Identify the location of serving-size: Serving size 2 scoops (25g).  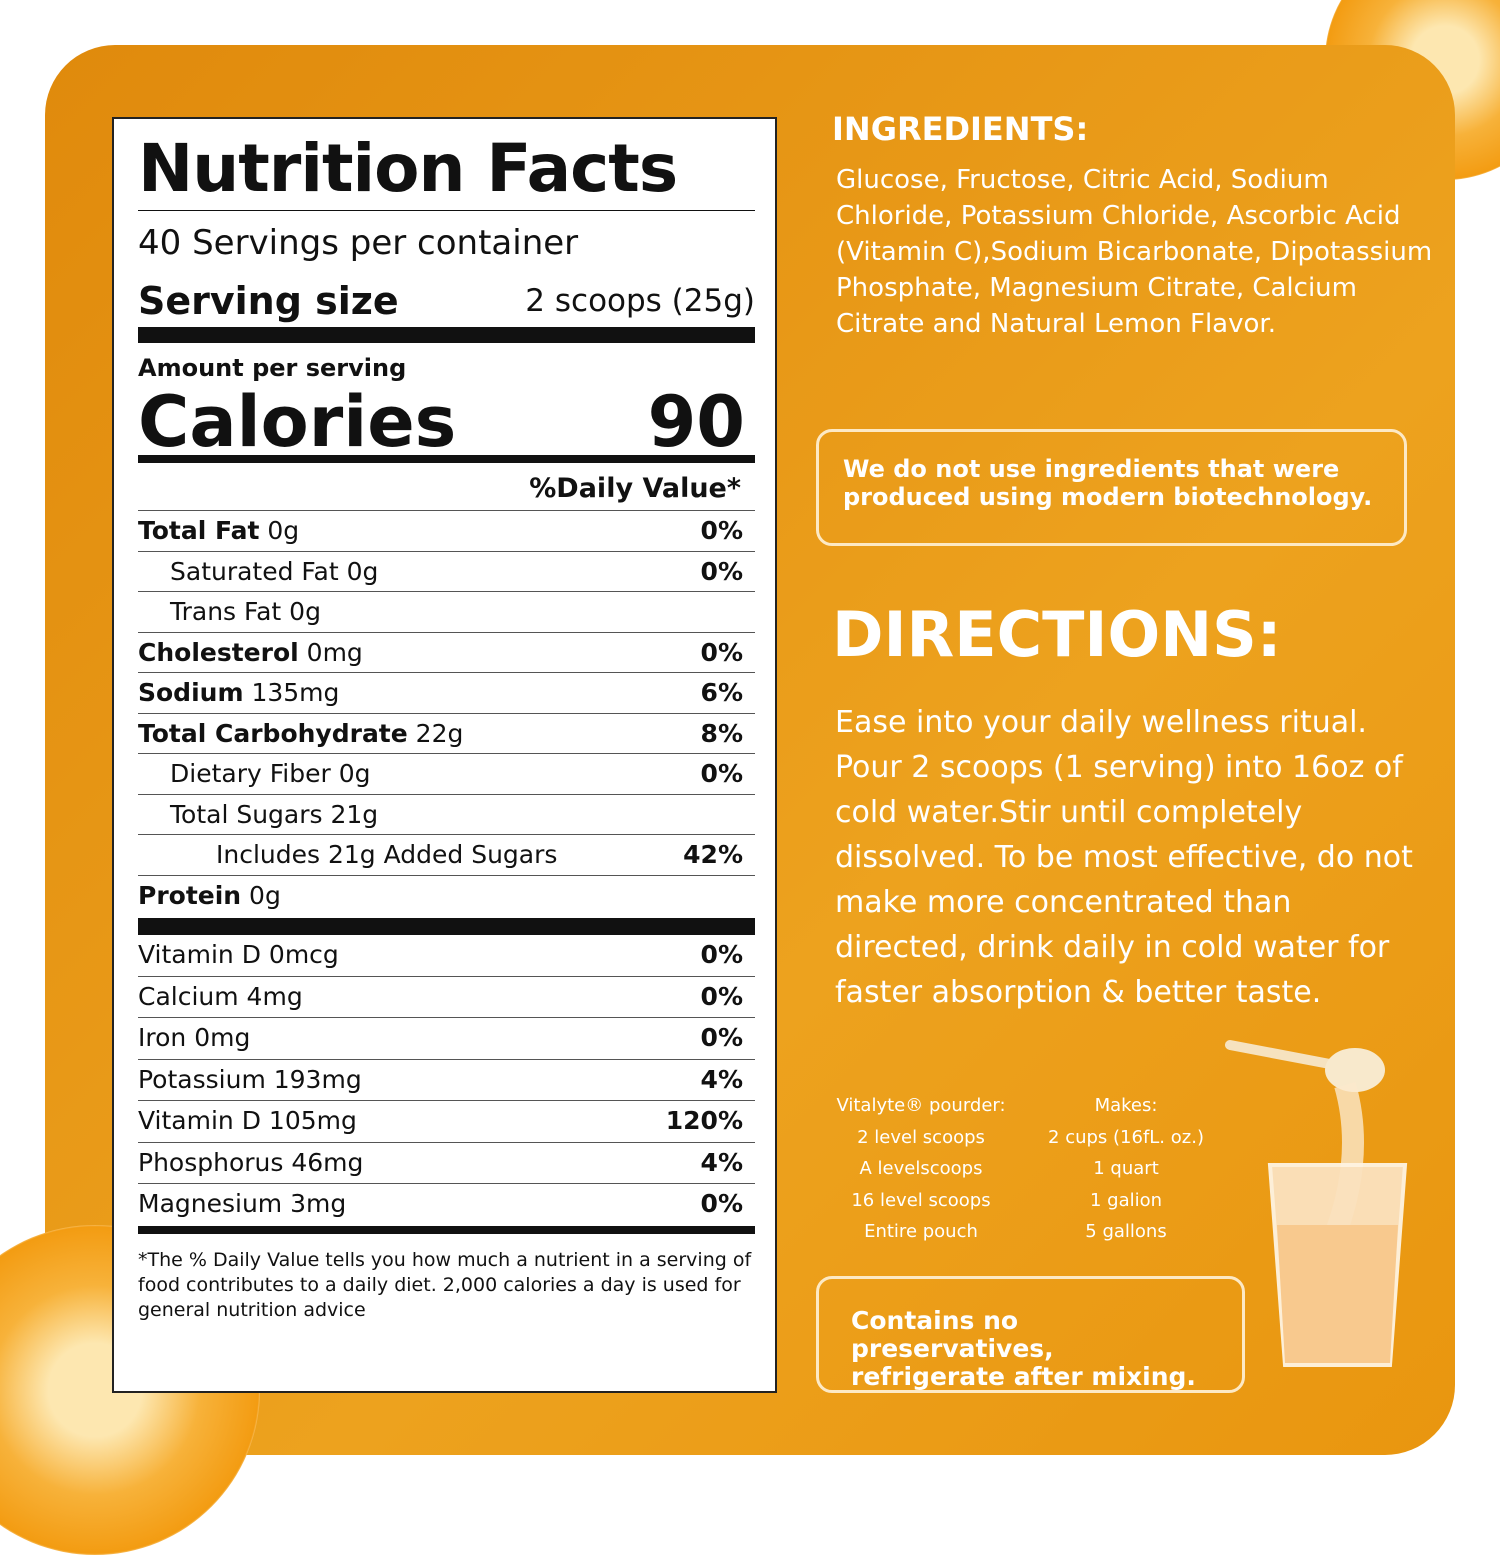
(446, 302).